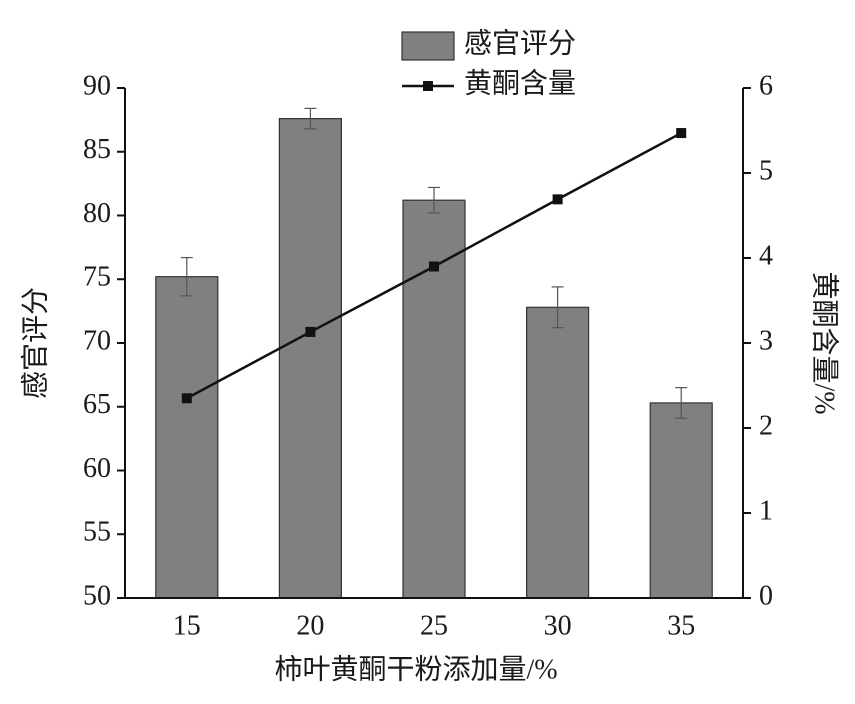  Describe the element at coordinates (766, 425) in the screenshot. I see `y2-tick-label: 2` at that location.